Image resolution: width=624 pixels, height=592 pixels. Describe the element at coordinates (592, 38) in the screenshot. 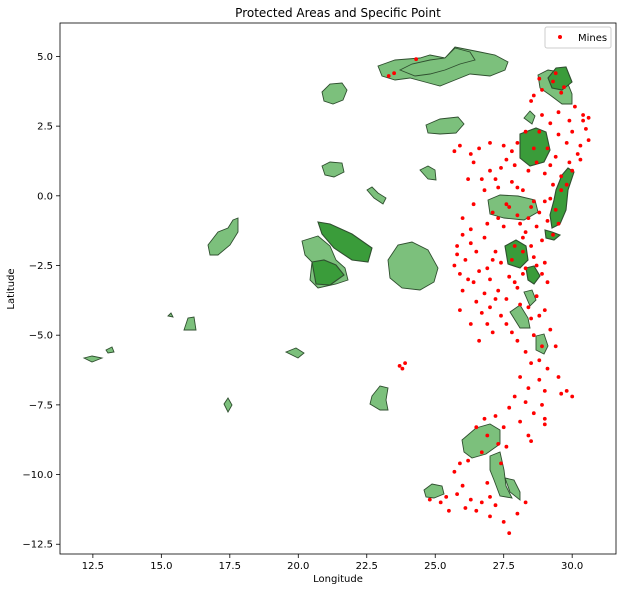

I see `legend-label-mines: Mines` at that location.